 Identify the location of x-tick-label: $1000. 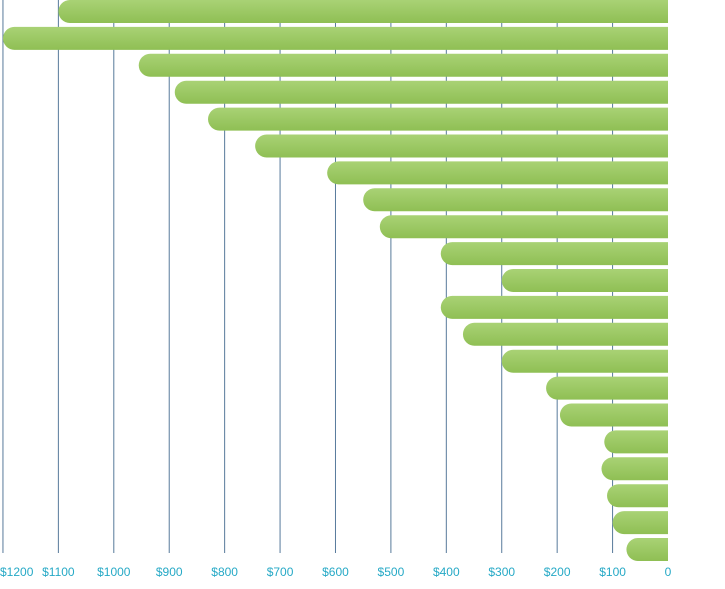
(114, 572).